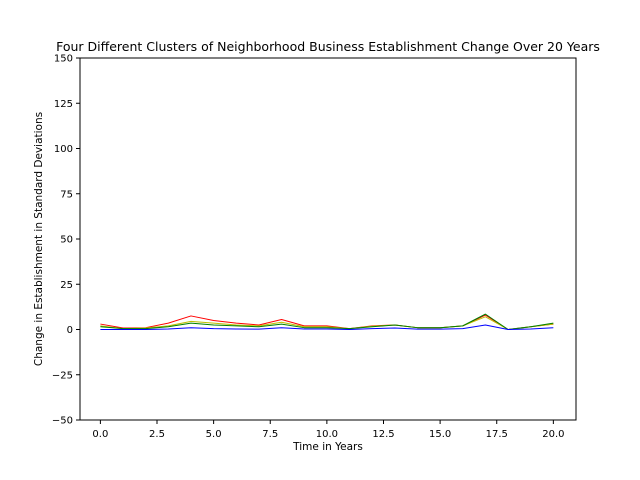  I want to click on x-tick-label: 12.5, so click(383, 434).